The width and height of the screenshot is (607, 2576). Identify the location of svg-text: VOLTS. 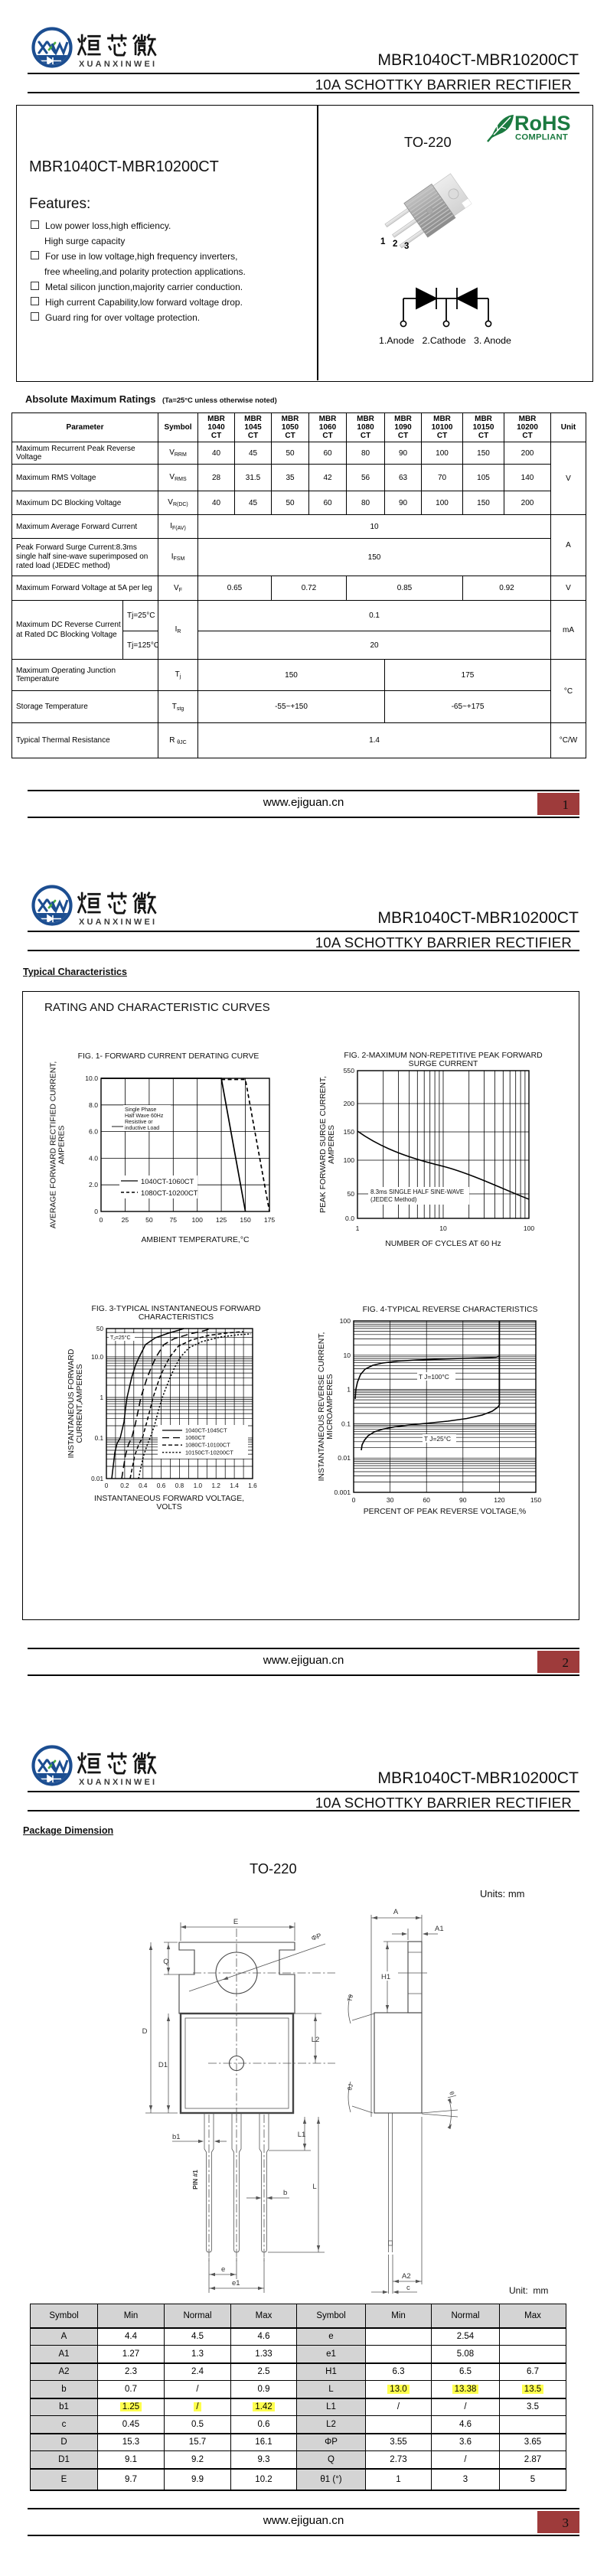
(169, 1507).